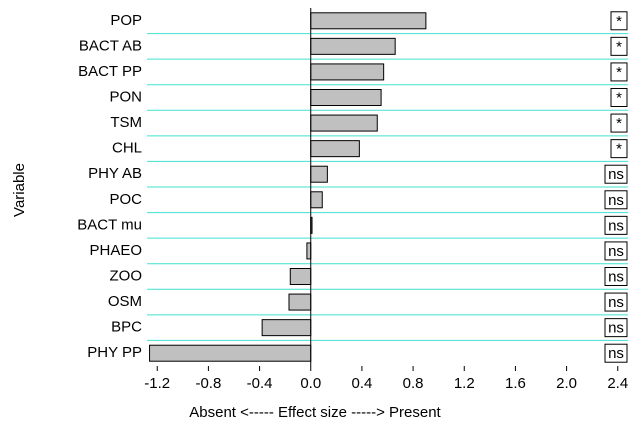  Describe the element at coordinates (126, 275) in the screenshot. I see `y-tick-label: ZOO` at that location.